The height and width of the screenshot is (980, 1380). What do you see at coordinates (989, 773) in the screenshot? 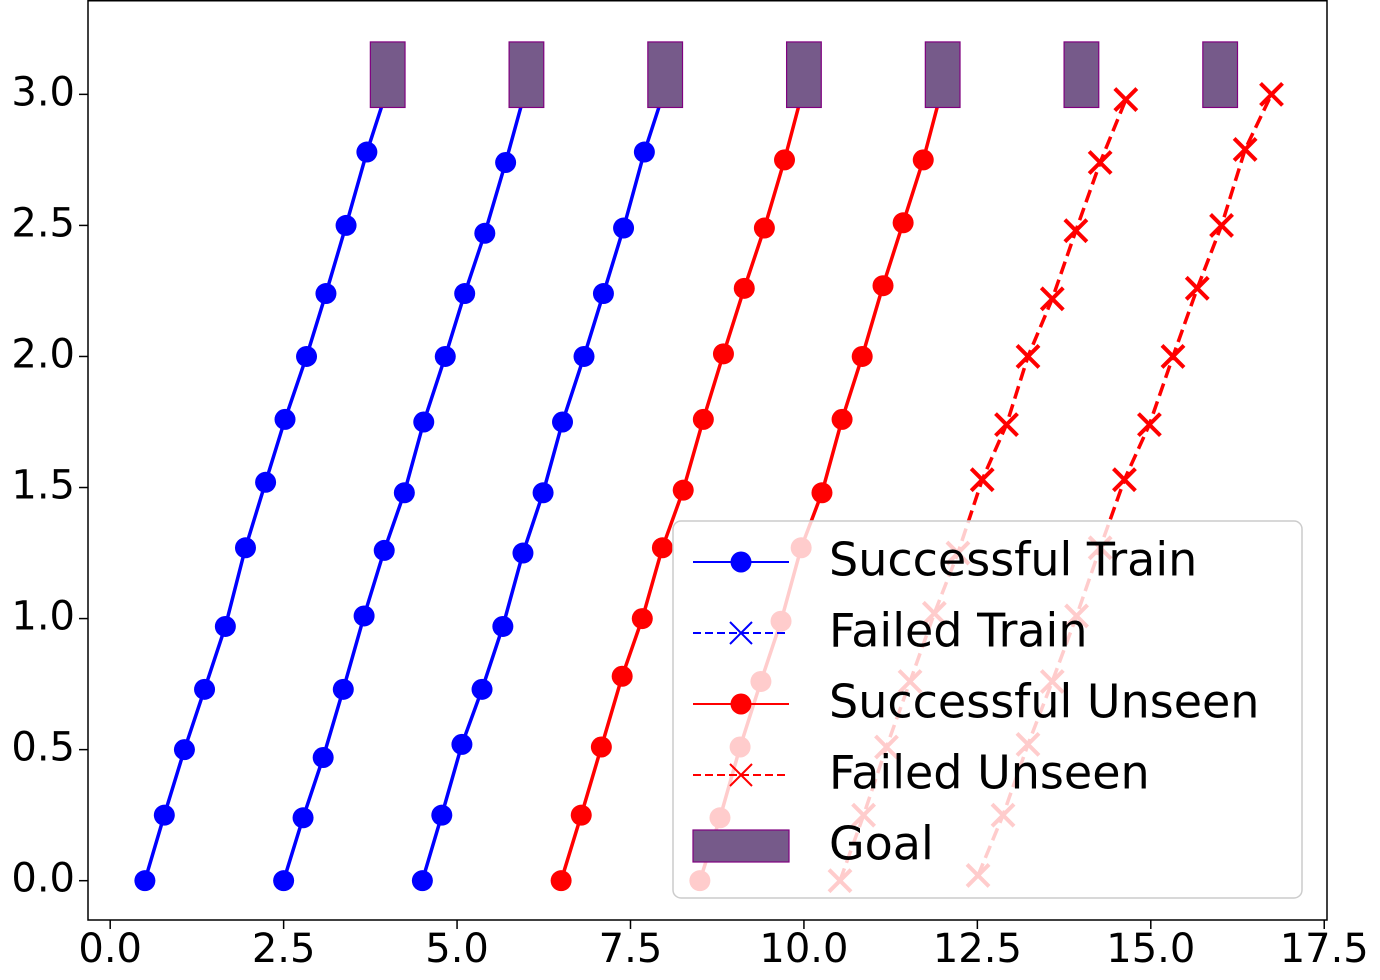
I see `legend-label: Failed Unseen` at bounding box center [989, 773].